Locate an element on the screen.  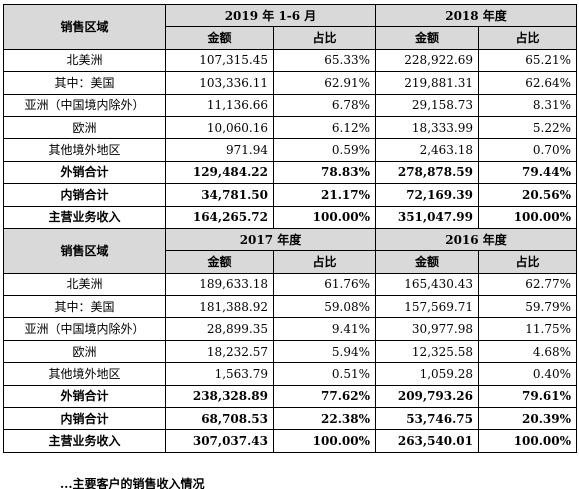
share-cell: 5.94% is located at coordinates (324, 351).